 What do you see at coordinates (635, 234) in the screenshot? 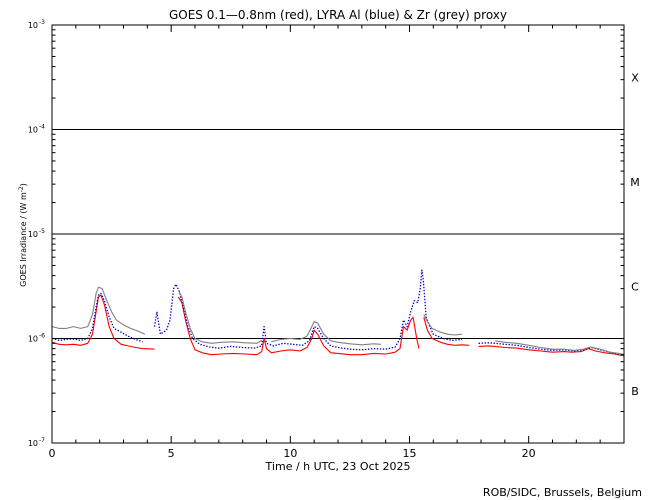
I see `flare-class-labels: X M C B` at bounding box center [635, 234].